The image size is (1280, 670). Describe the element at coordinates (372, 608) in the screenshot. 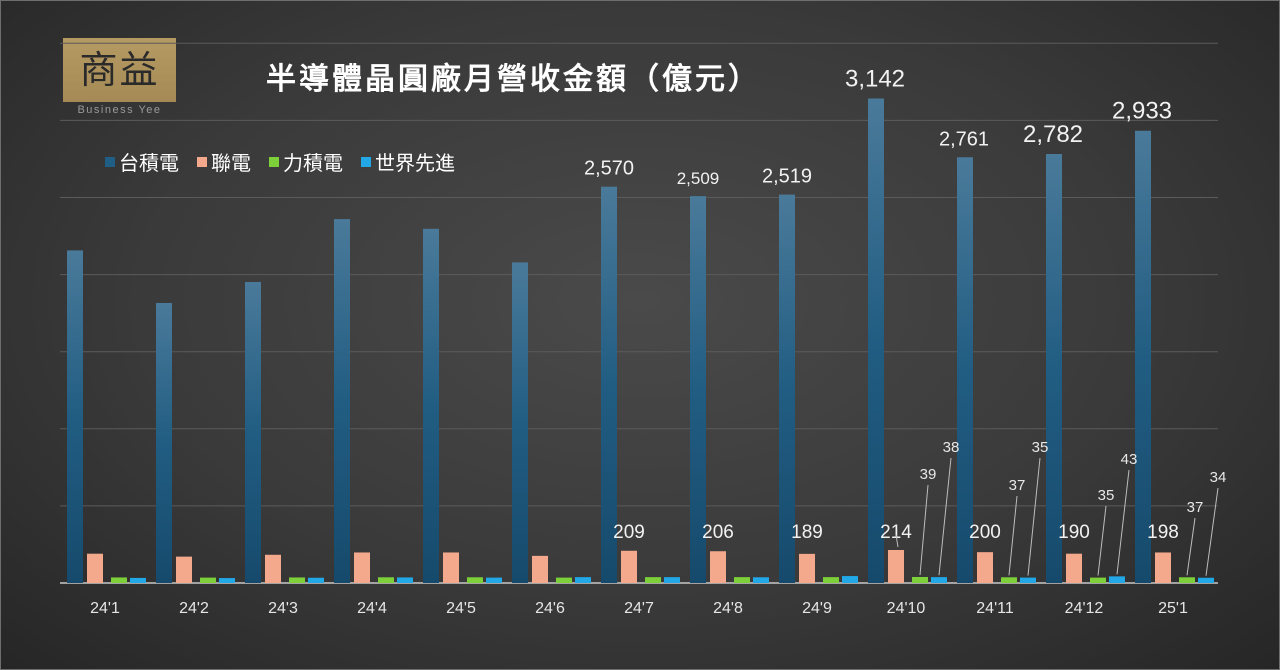

I see `x-tick-label: 24'4` at that location.